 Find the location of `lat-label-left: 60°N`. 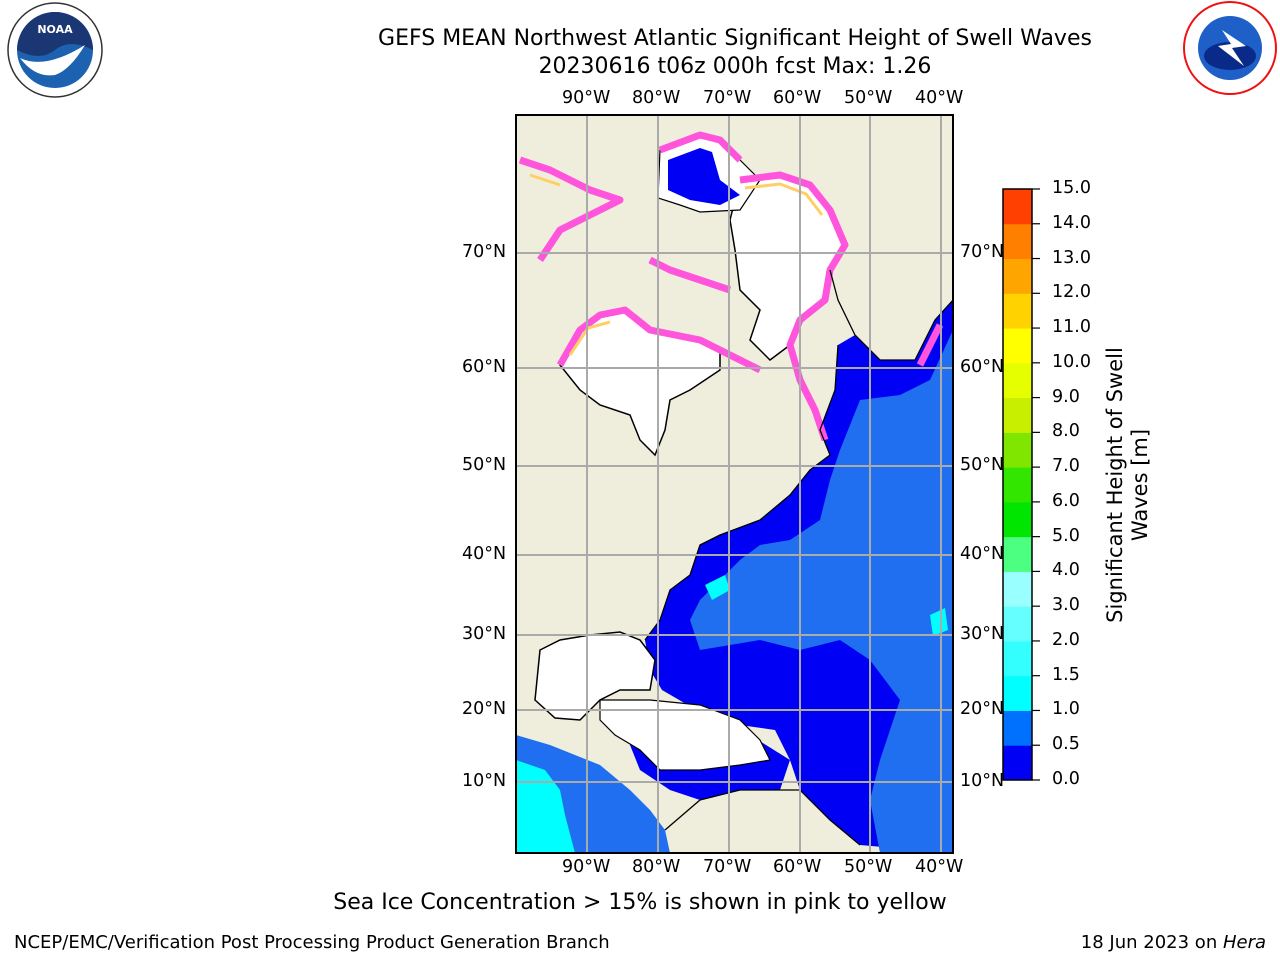

lat-label-left: 60°N is located at coordinates (484, 367).